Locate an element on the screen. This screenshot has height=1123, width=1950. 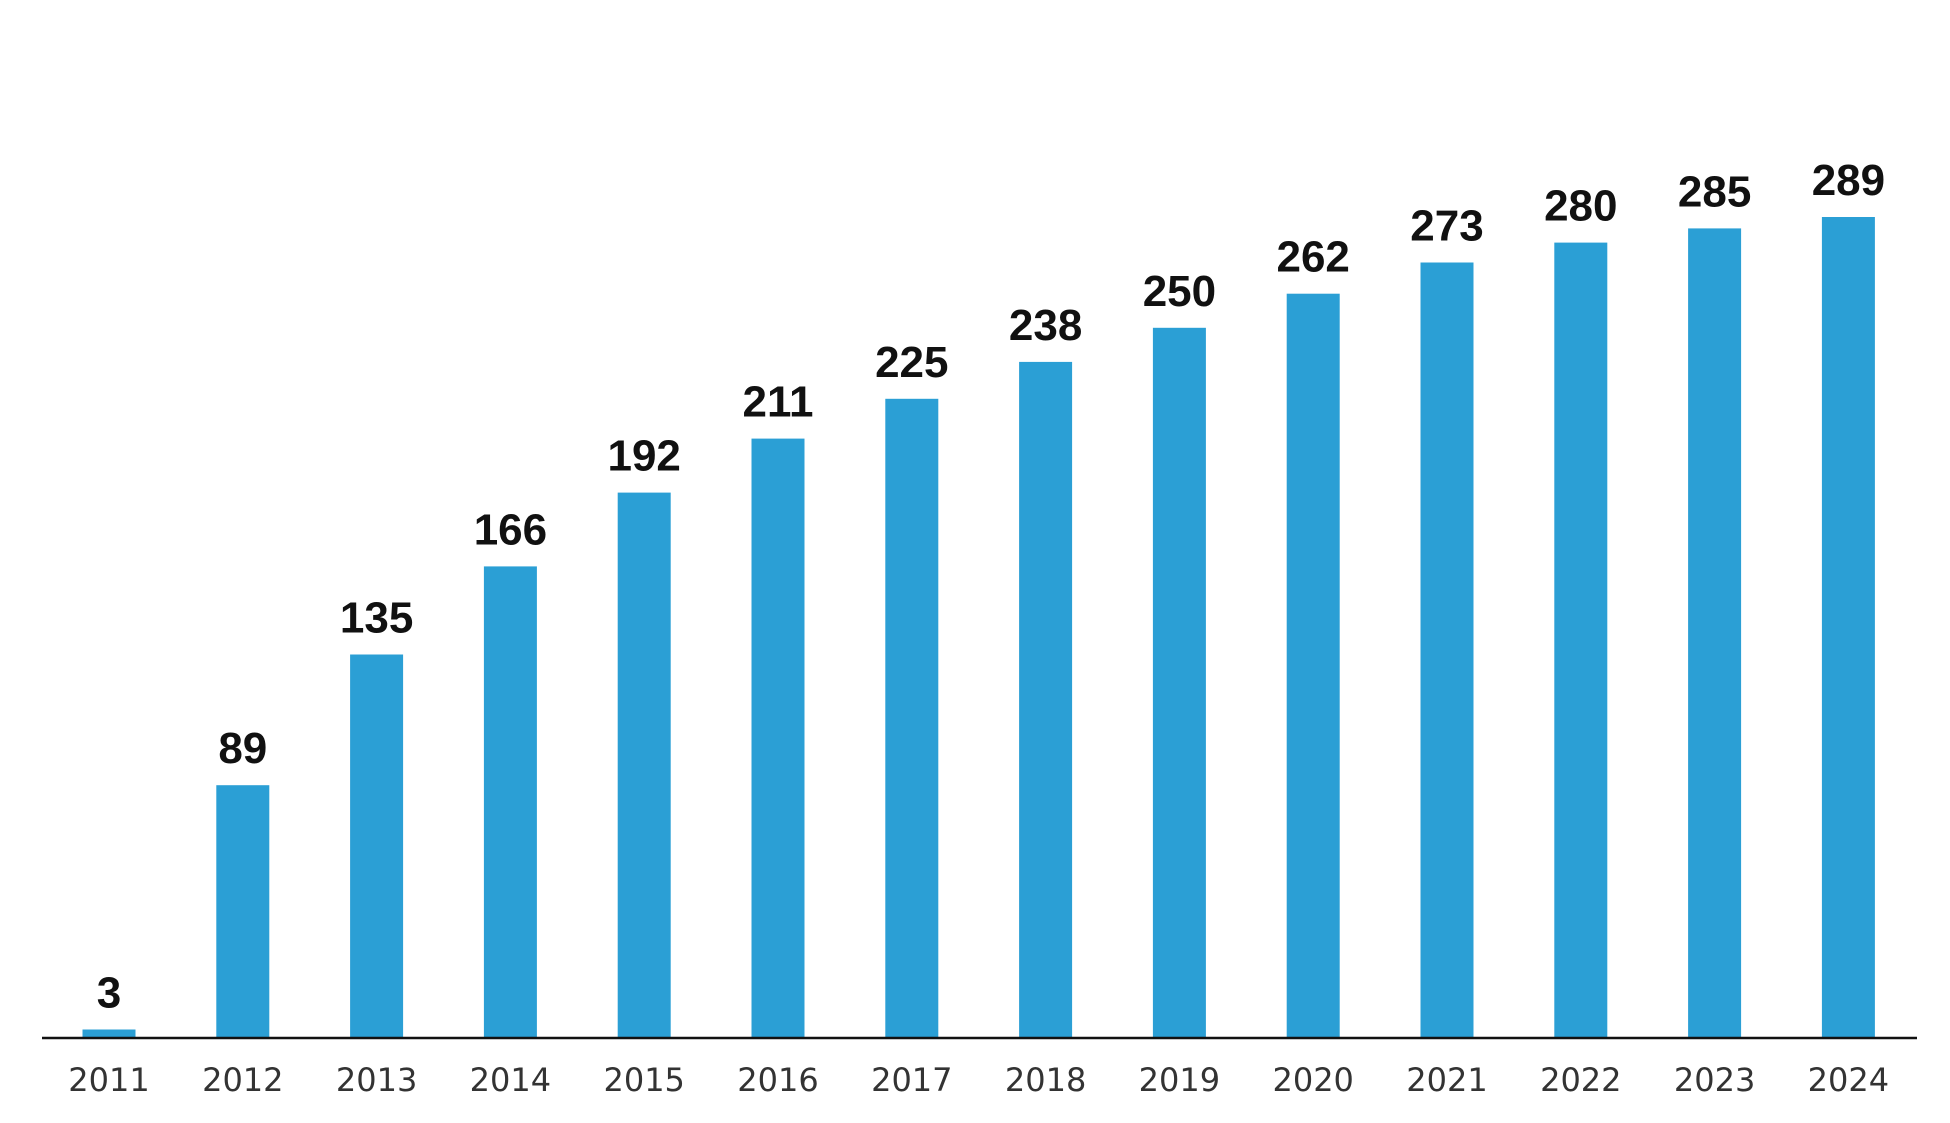
value-label-2023: 285 is located at coordinates (1714, 191).